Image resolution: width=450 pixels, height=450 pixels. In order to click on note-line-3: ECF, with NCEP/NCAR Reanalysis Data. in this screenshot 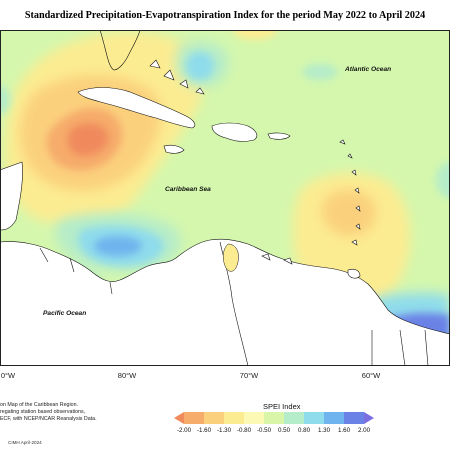, I will do `click(48, 419)`.